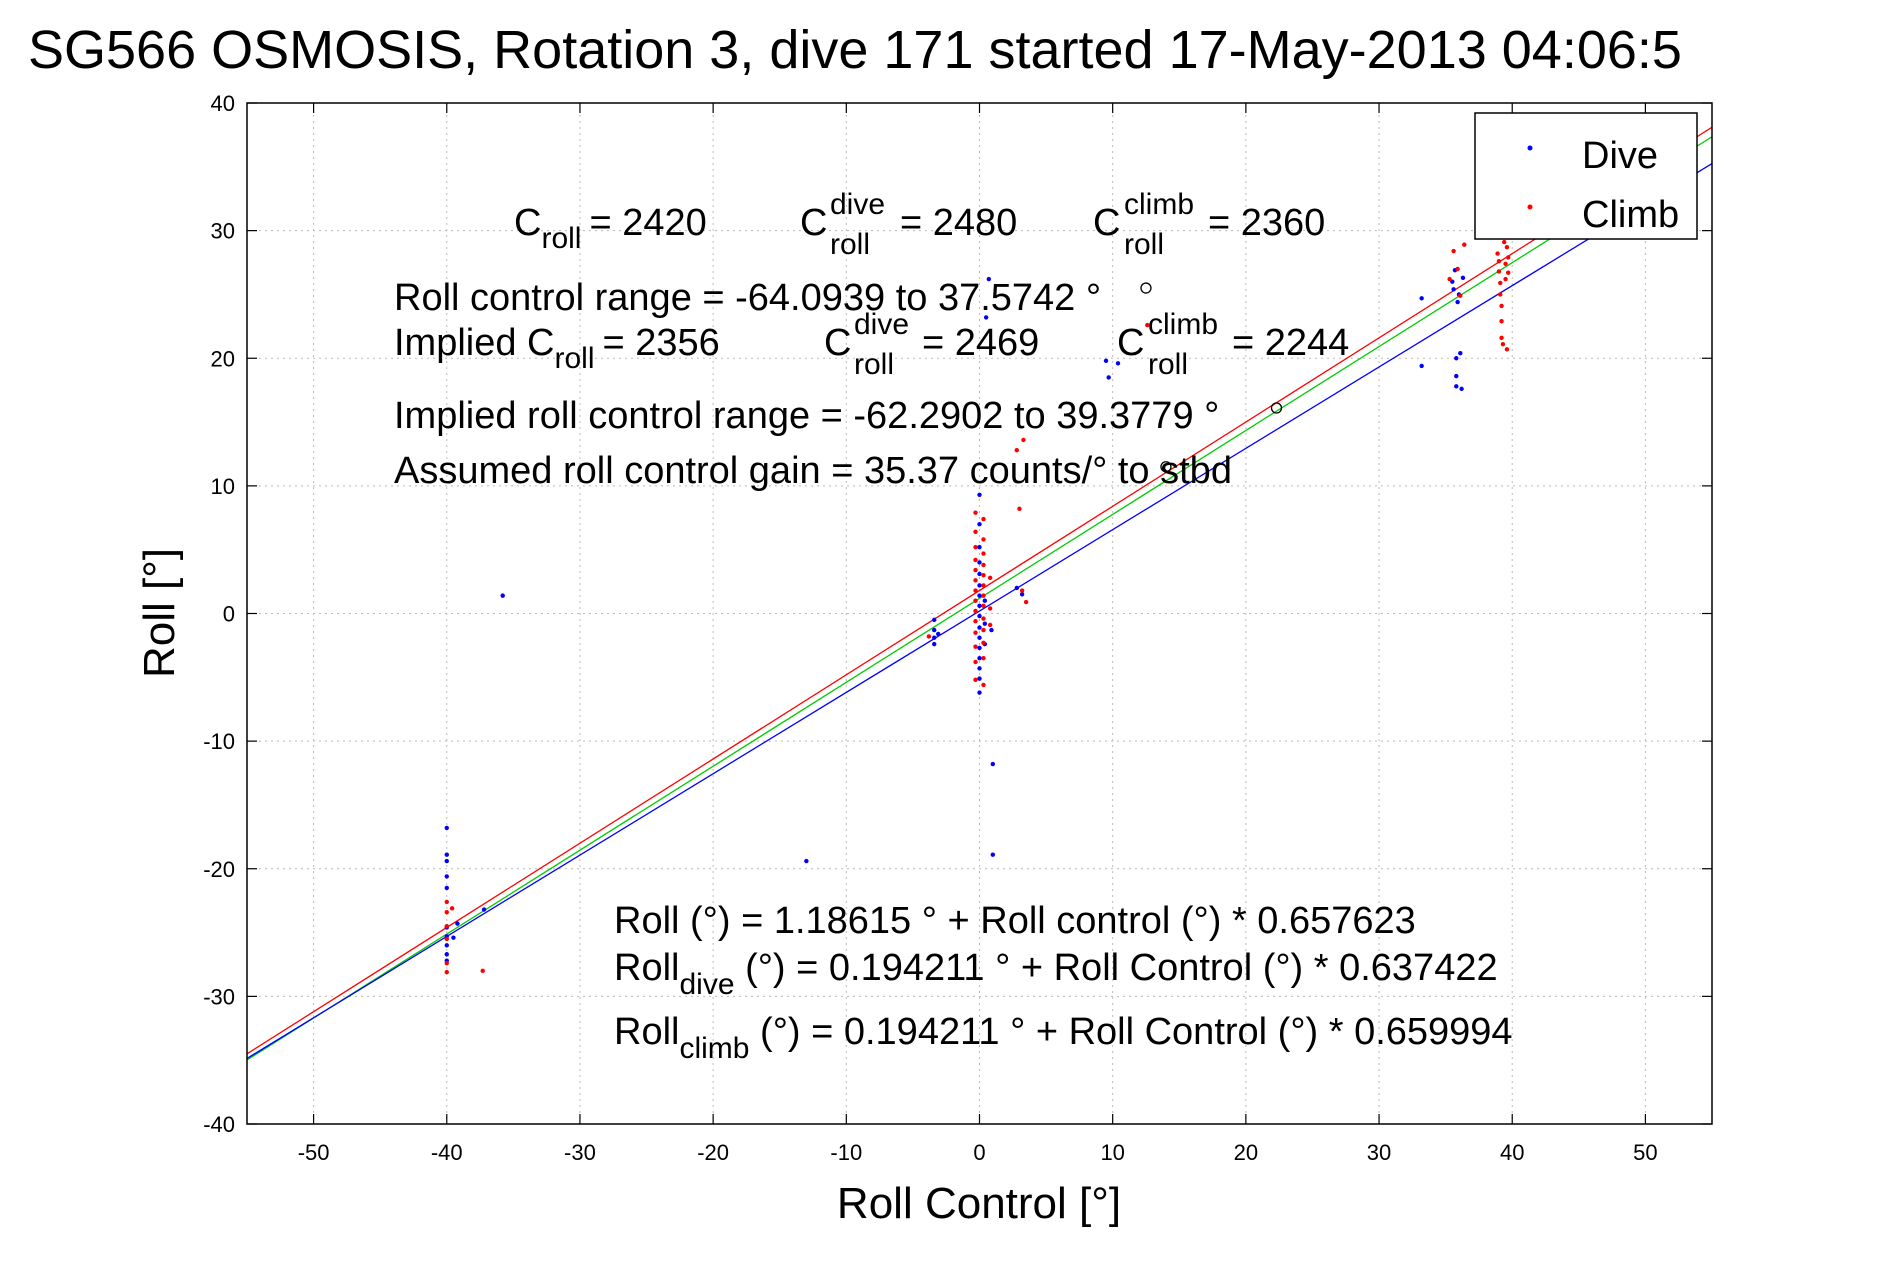  Describe the element at coordinates (1211, 377) in the screenshot. I see `circle-markers` at that location.